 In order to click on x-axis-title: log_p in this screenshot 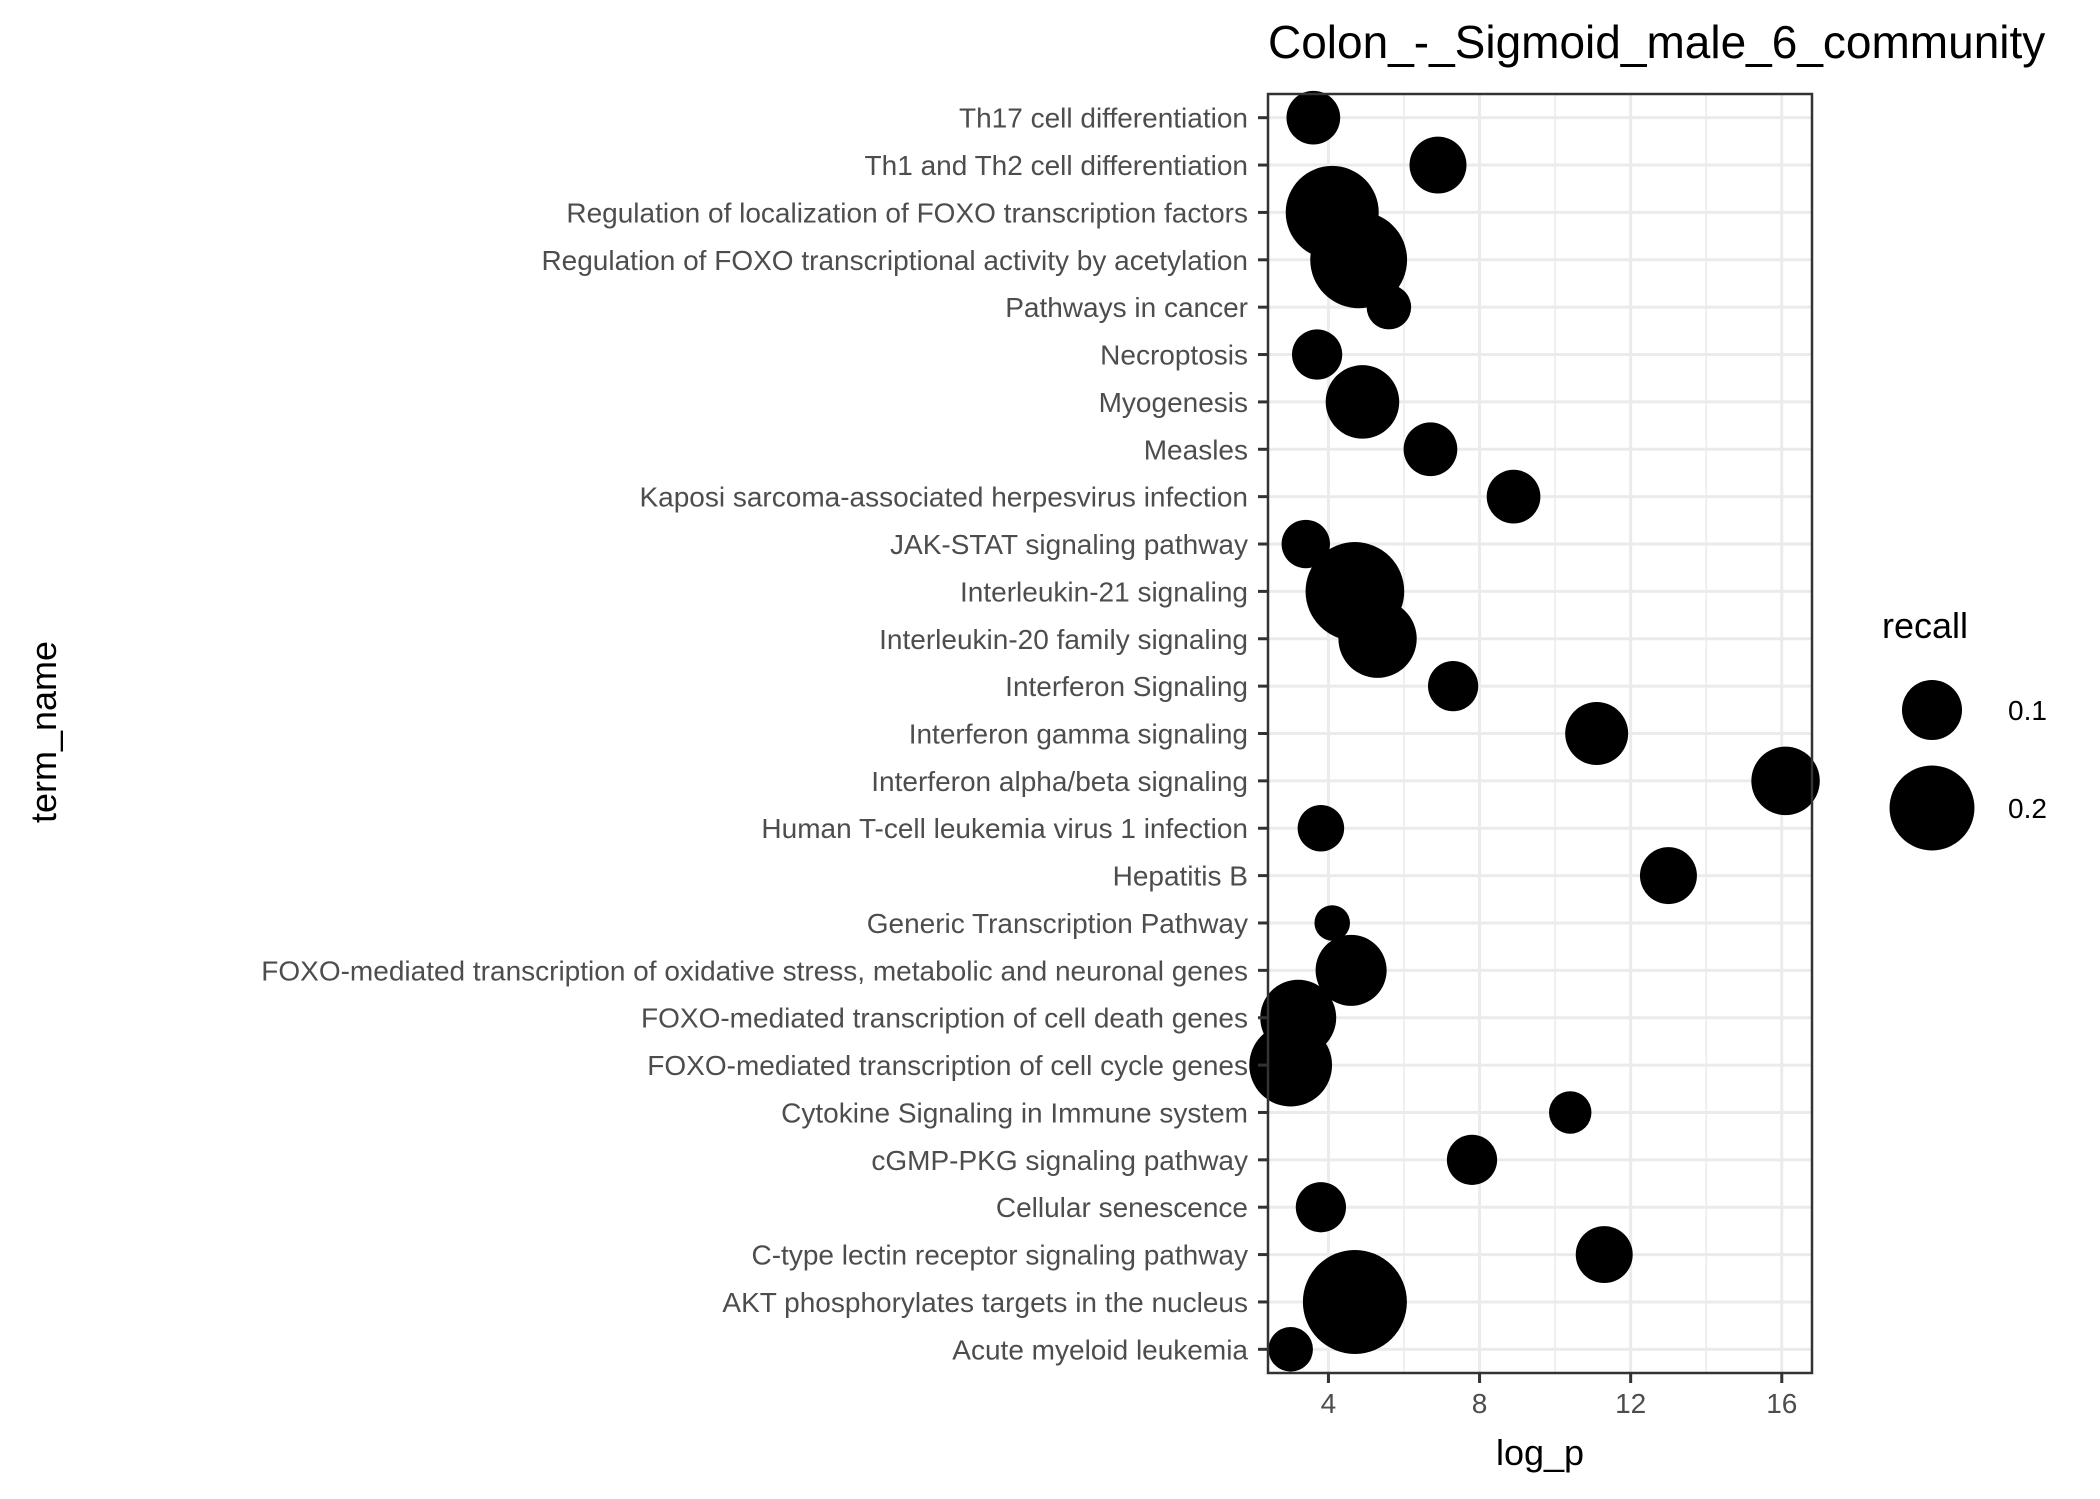, I will do `click(1540, 1452)`.